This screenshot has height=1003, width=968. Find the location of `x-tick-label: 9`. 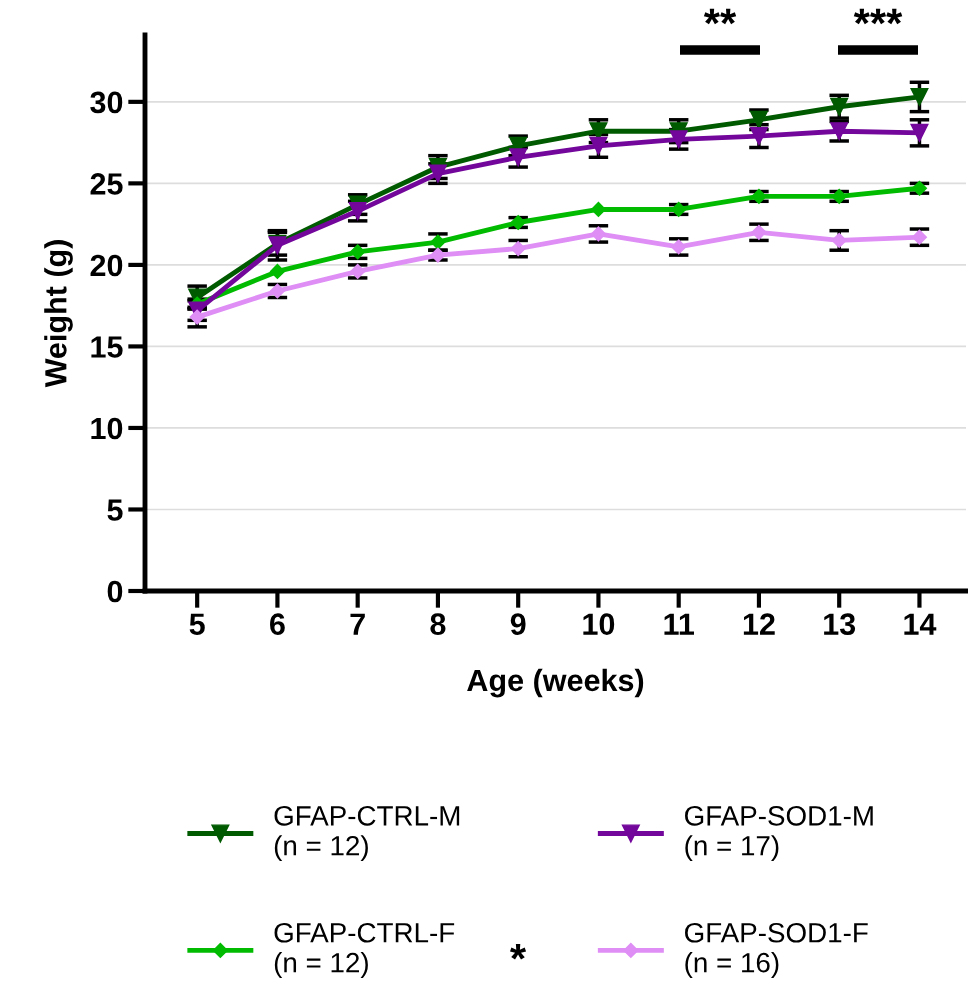

x-tick-label: 9 is located at coordinates (518, 624).